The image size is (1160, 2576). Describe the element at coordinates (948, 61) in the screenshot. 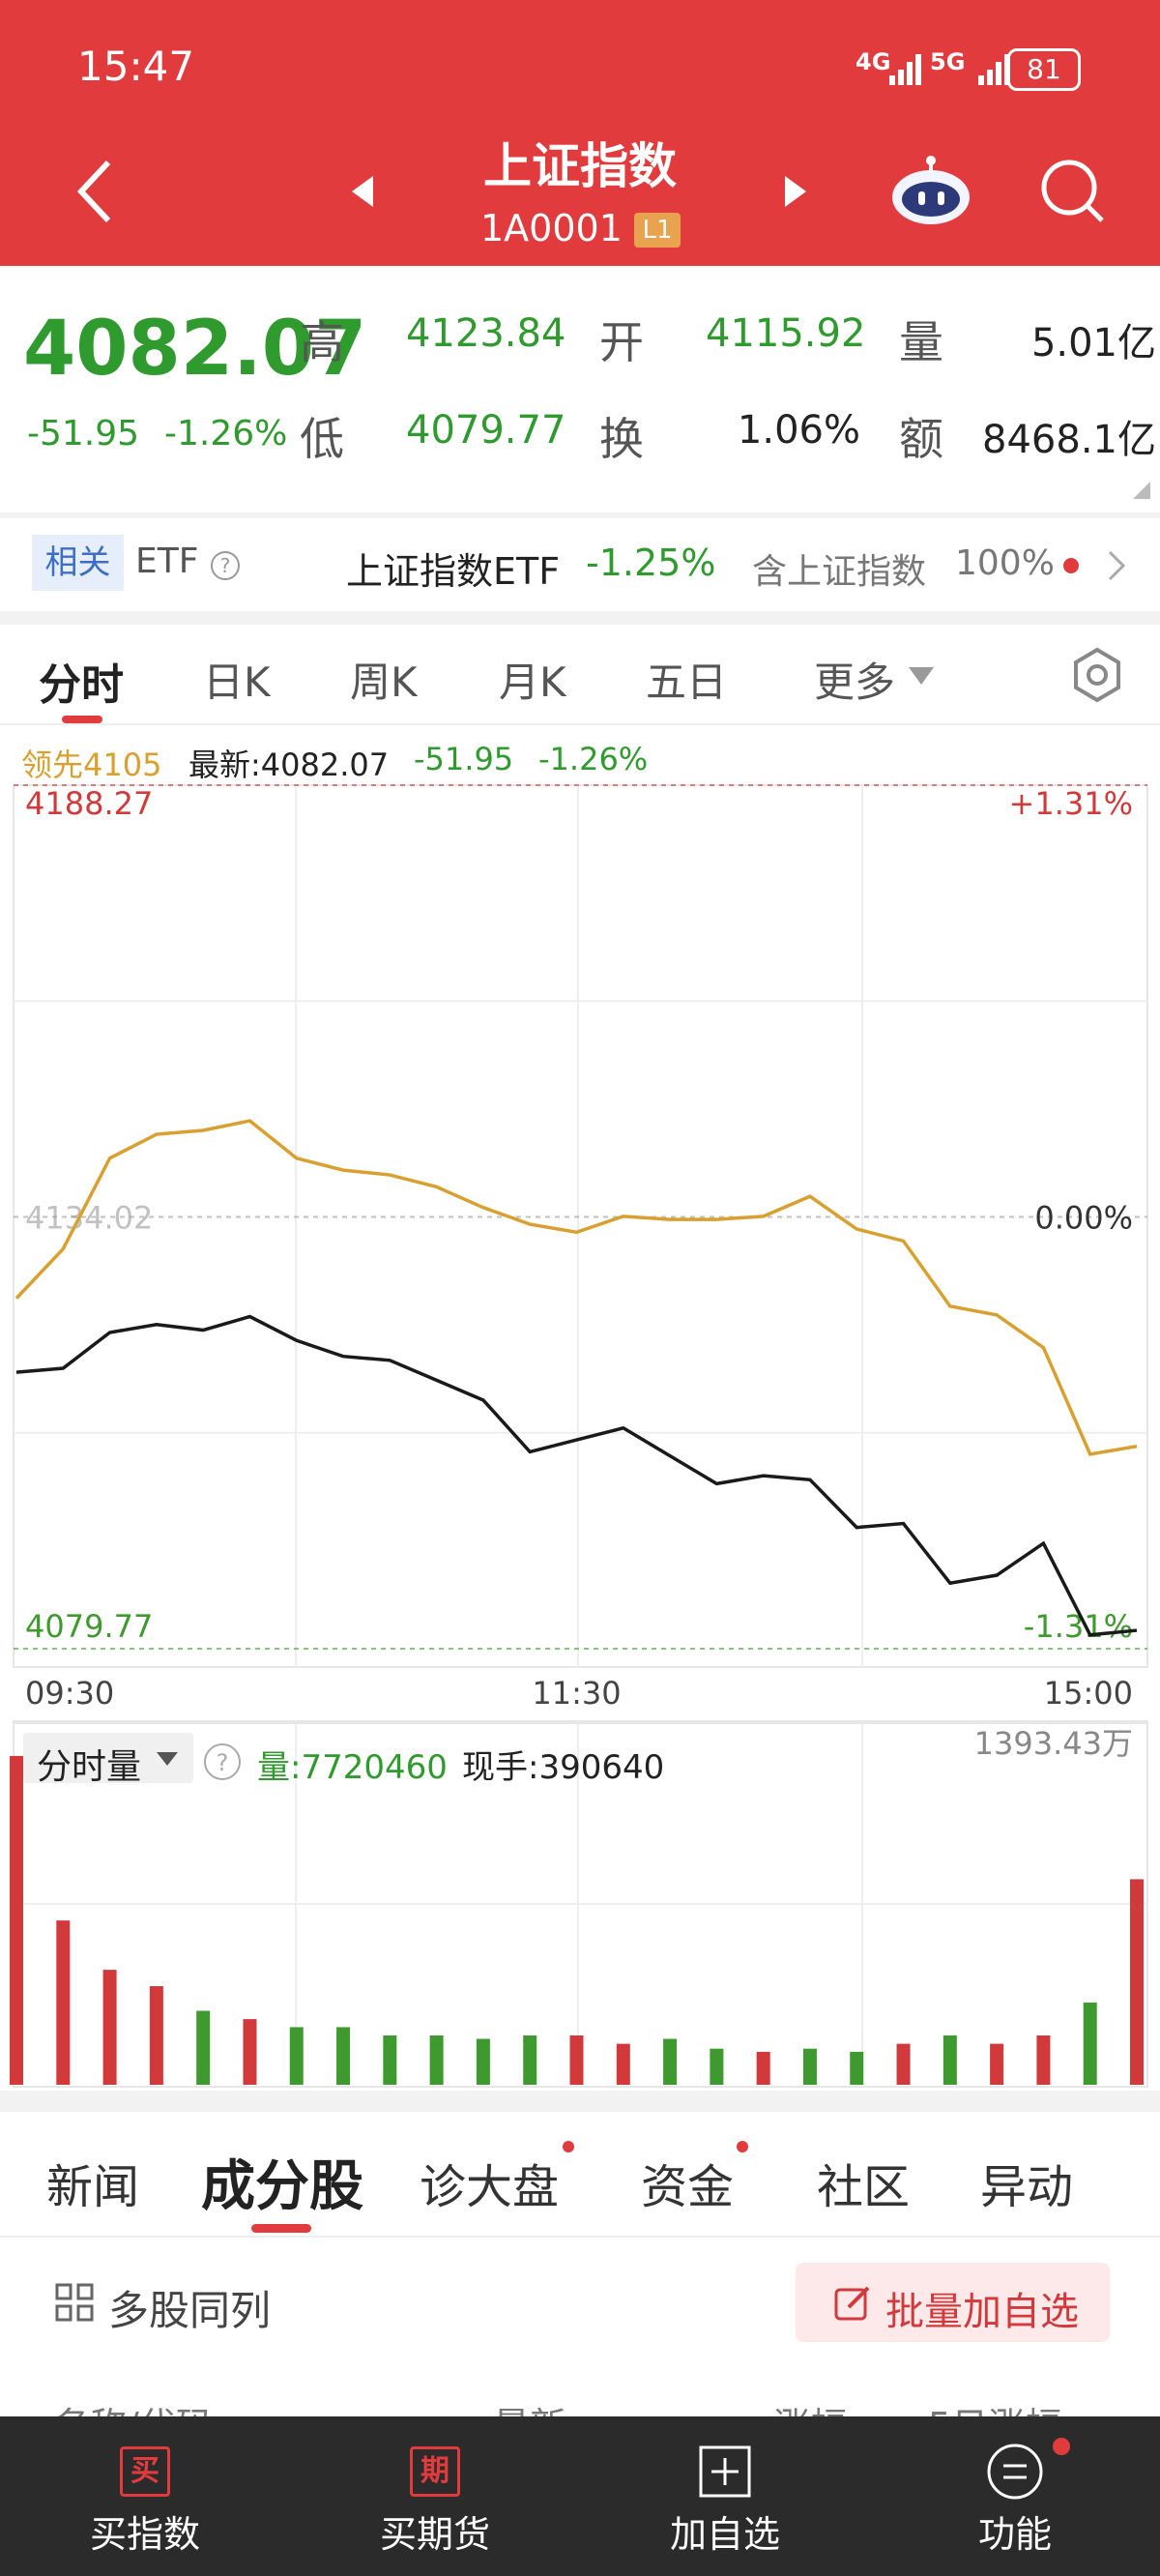

I see `network: 5G` at that location.